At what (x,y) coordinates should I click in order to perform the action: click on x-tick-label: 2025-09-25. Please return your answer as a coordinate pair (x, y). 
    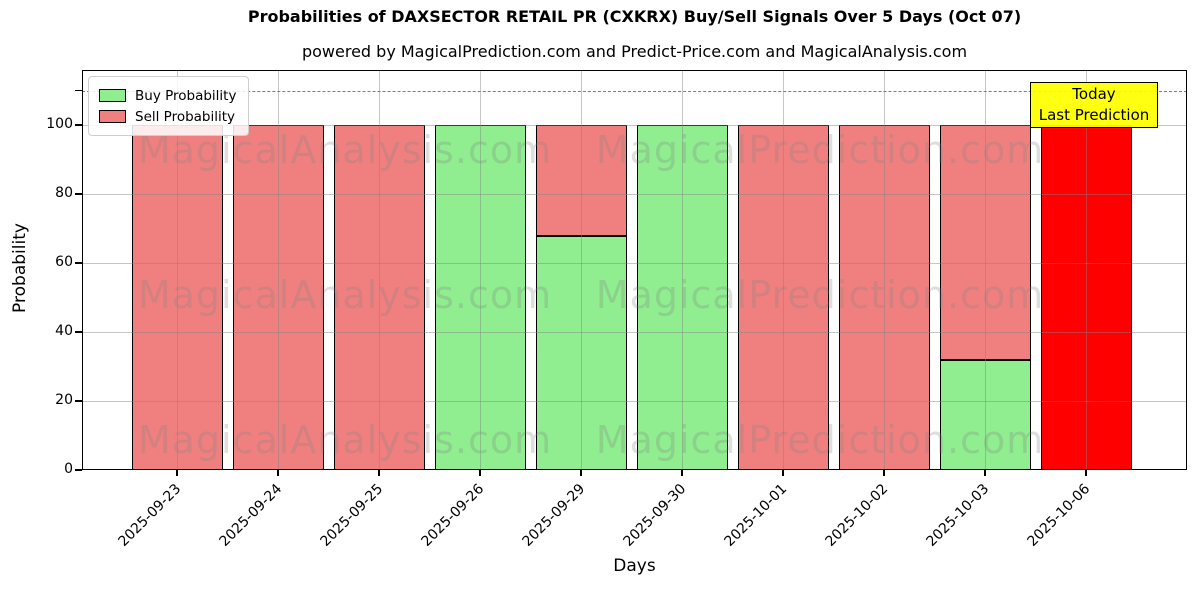
    Looking at the image, I should click on (352, 515).